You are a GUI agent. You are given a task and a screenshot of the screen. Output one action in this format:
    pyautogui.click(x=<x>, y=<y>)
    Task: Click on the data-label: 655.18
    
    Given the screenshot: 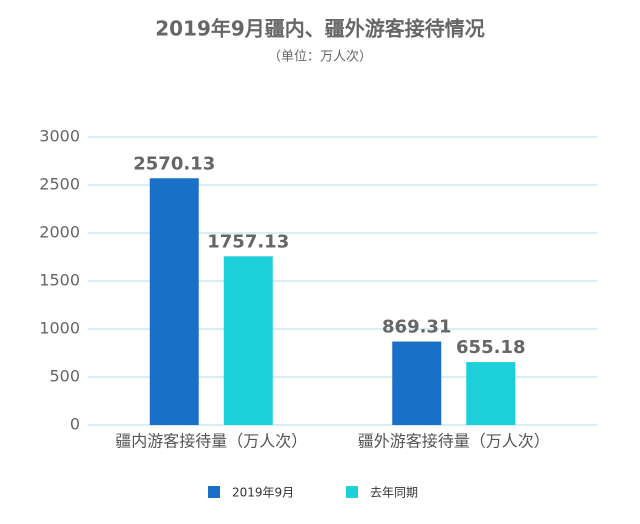 What is the action you would take?
    pyautogui.click(x=490, y=347)
    